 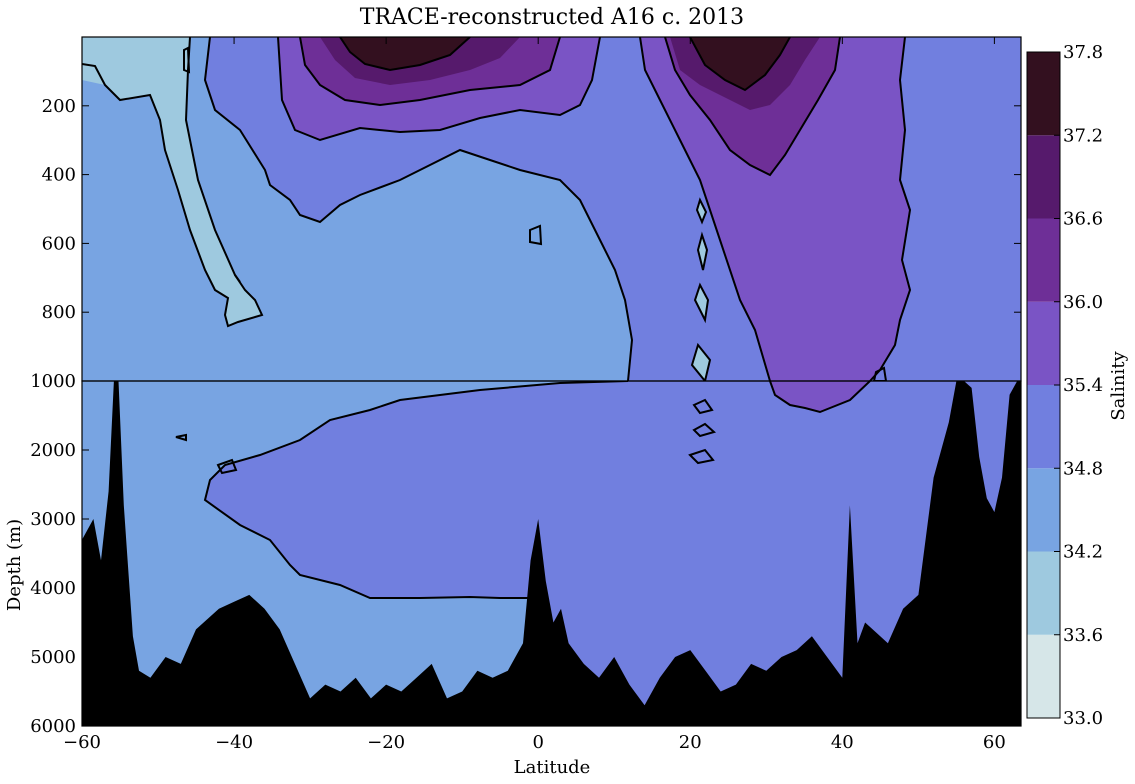 I want to click on x-tick-label: −20, so click(x=386, y=742).